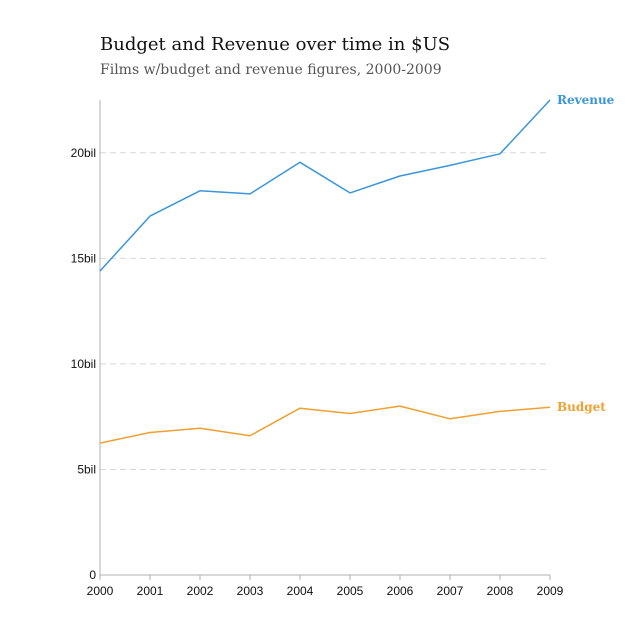 Image resolution: width=626 pixels, height=623 pixels. What do you see at coordinates (200, 591) in the screenshot?
I see `x-tick-label: 2002` at bounding box center [200, 591].